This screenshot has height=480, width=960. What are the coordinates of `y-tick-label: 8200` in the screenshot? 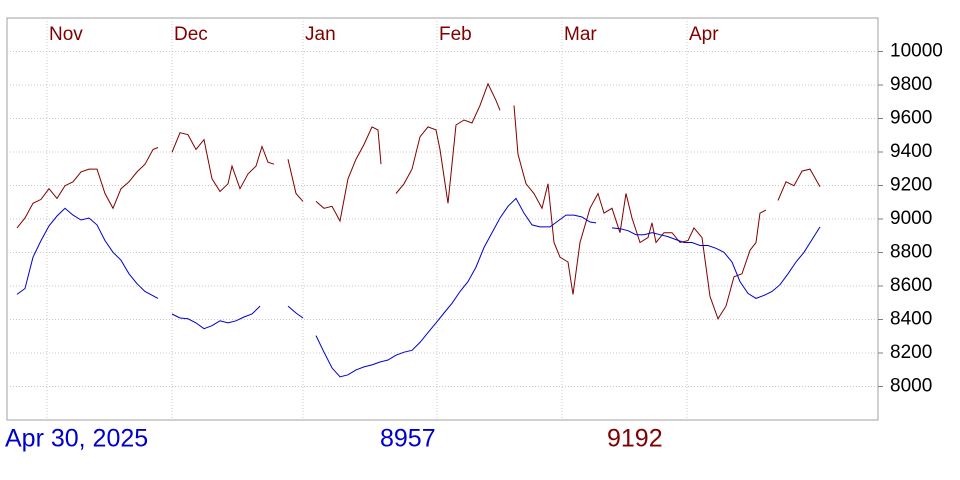 It's located at (911, 352).